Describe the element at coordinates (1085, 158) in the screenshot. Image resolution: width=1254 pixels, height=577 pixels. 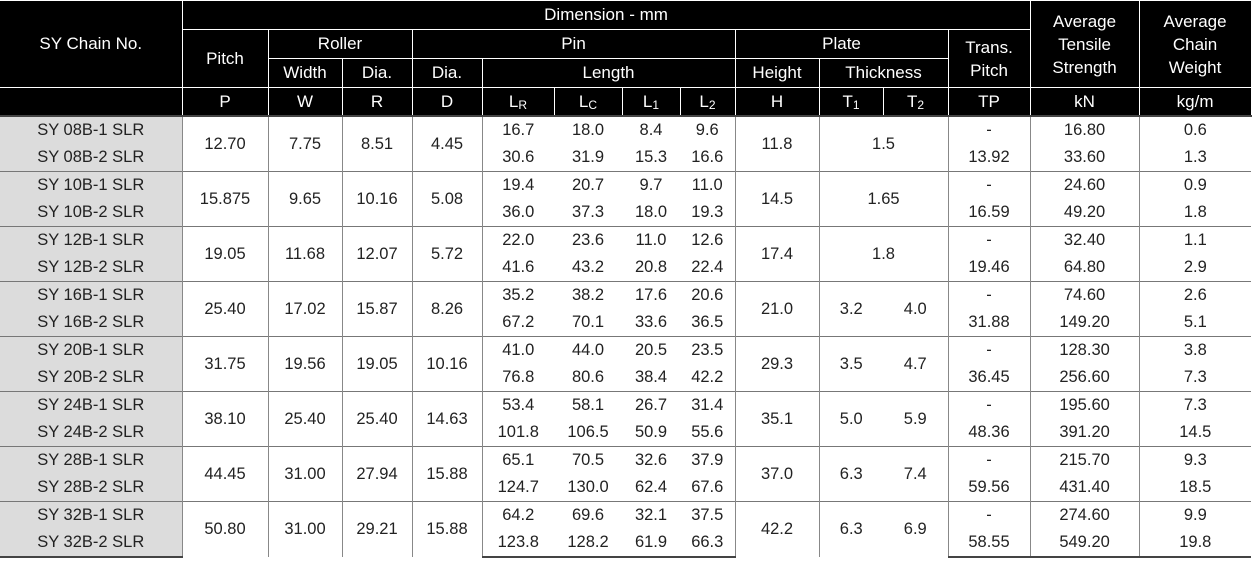
I see `tensile-cell: 33.60` at that location.